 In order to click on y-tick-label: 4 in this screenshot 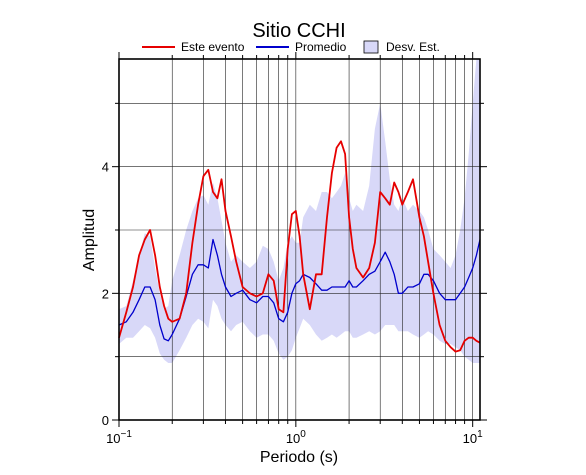, I will do `click(105, 167)`.